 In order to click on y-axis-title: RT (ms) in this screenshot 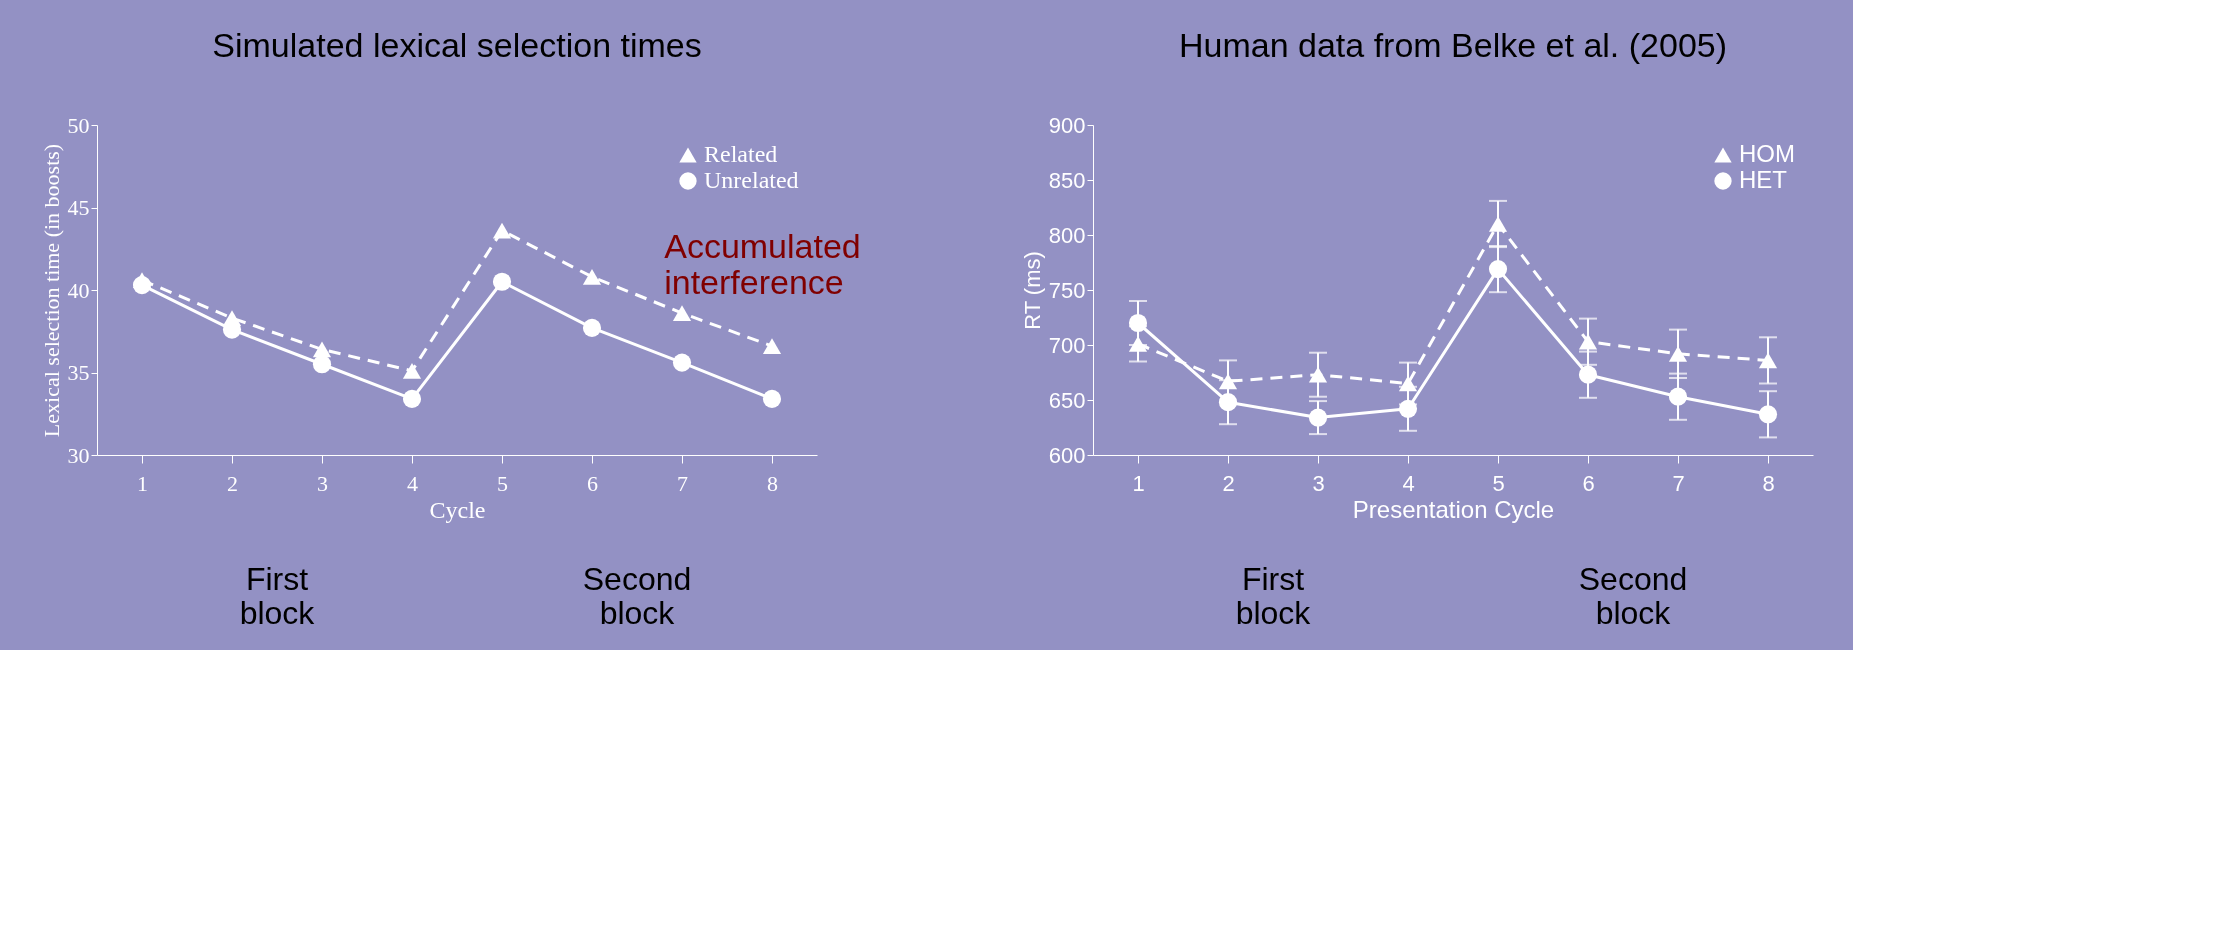, I will do `click(1032, 290)`.